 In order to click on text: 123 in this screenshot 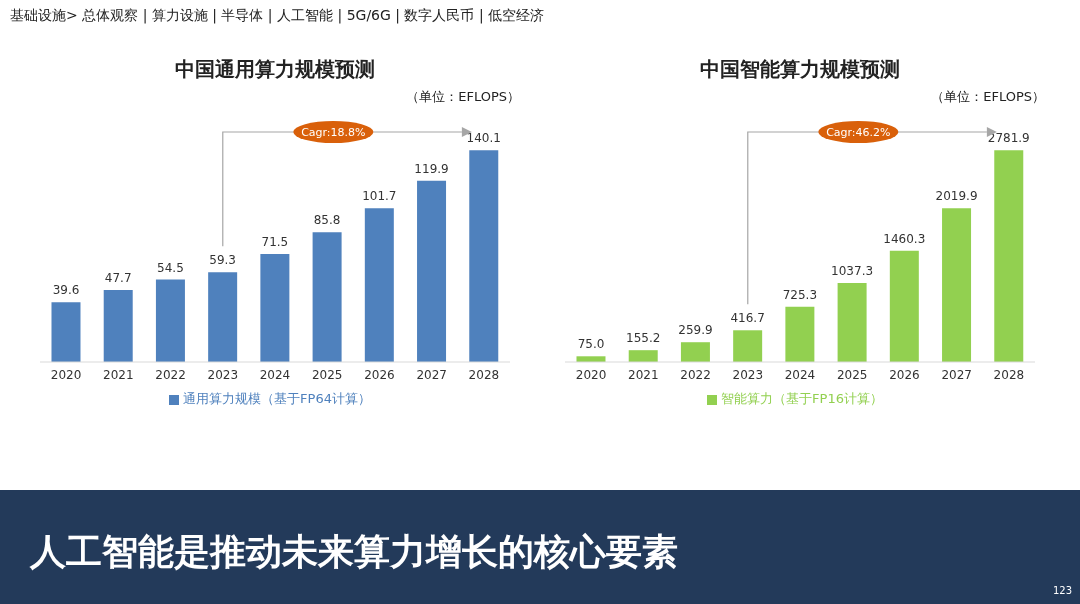, I will do `click(1062, 590)`.